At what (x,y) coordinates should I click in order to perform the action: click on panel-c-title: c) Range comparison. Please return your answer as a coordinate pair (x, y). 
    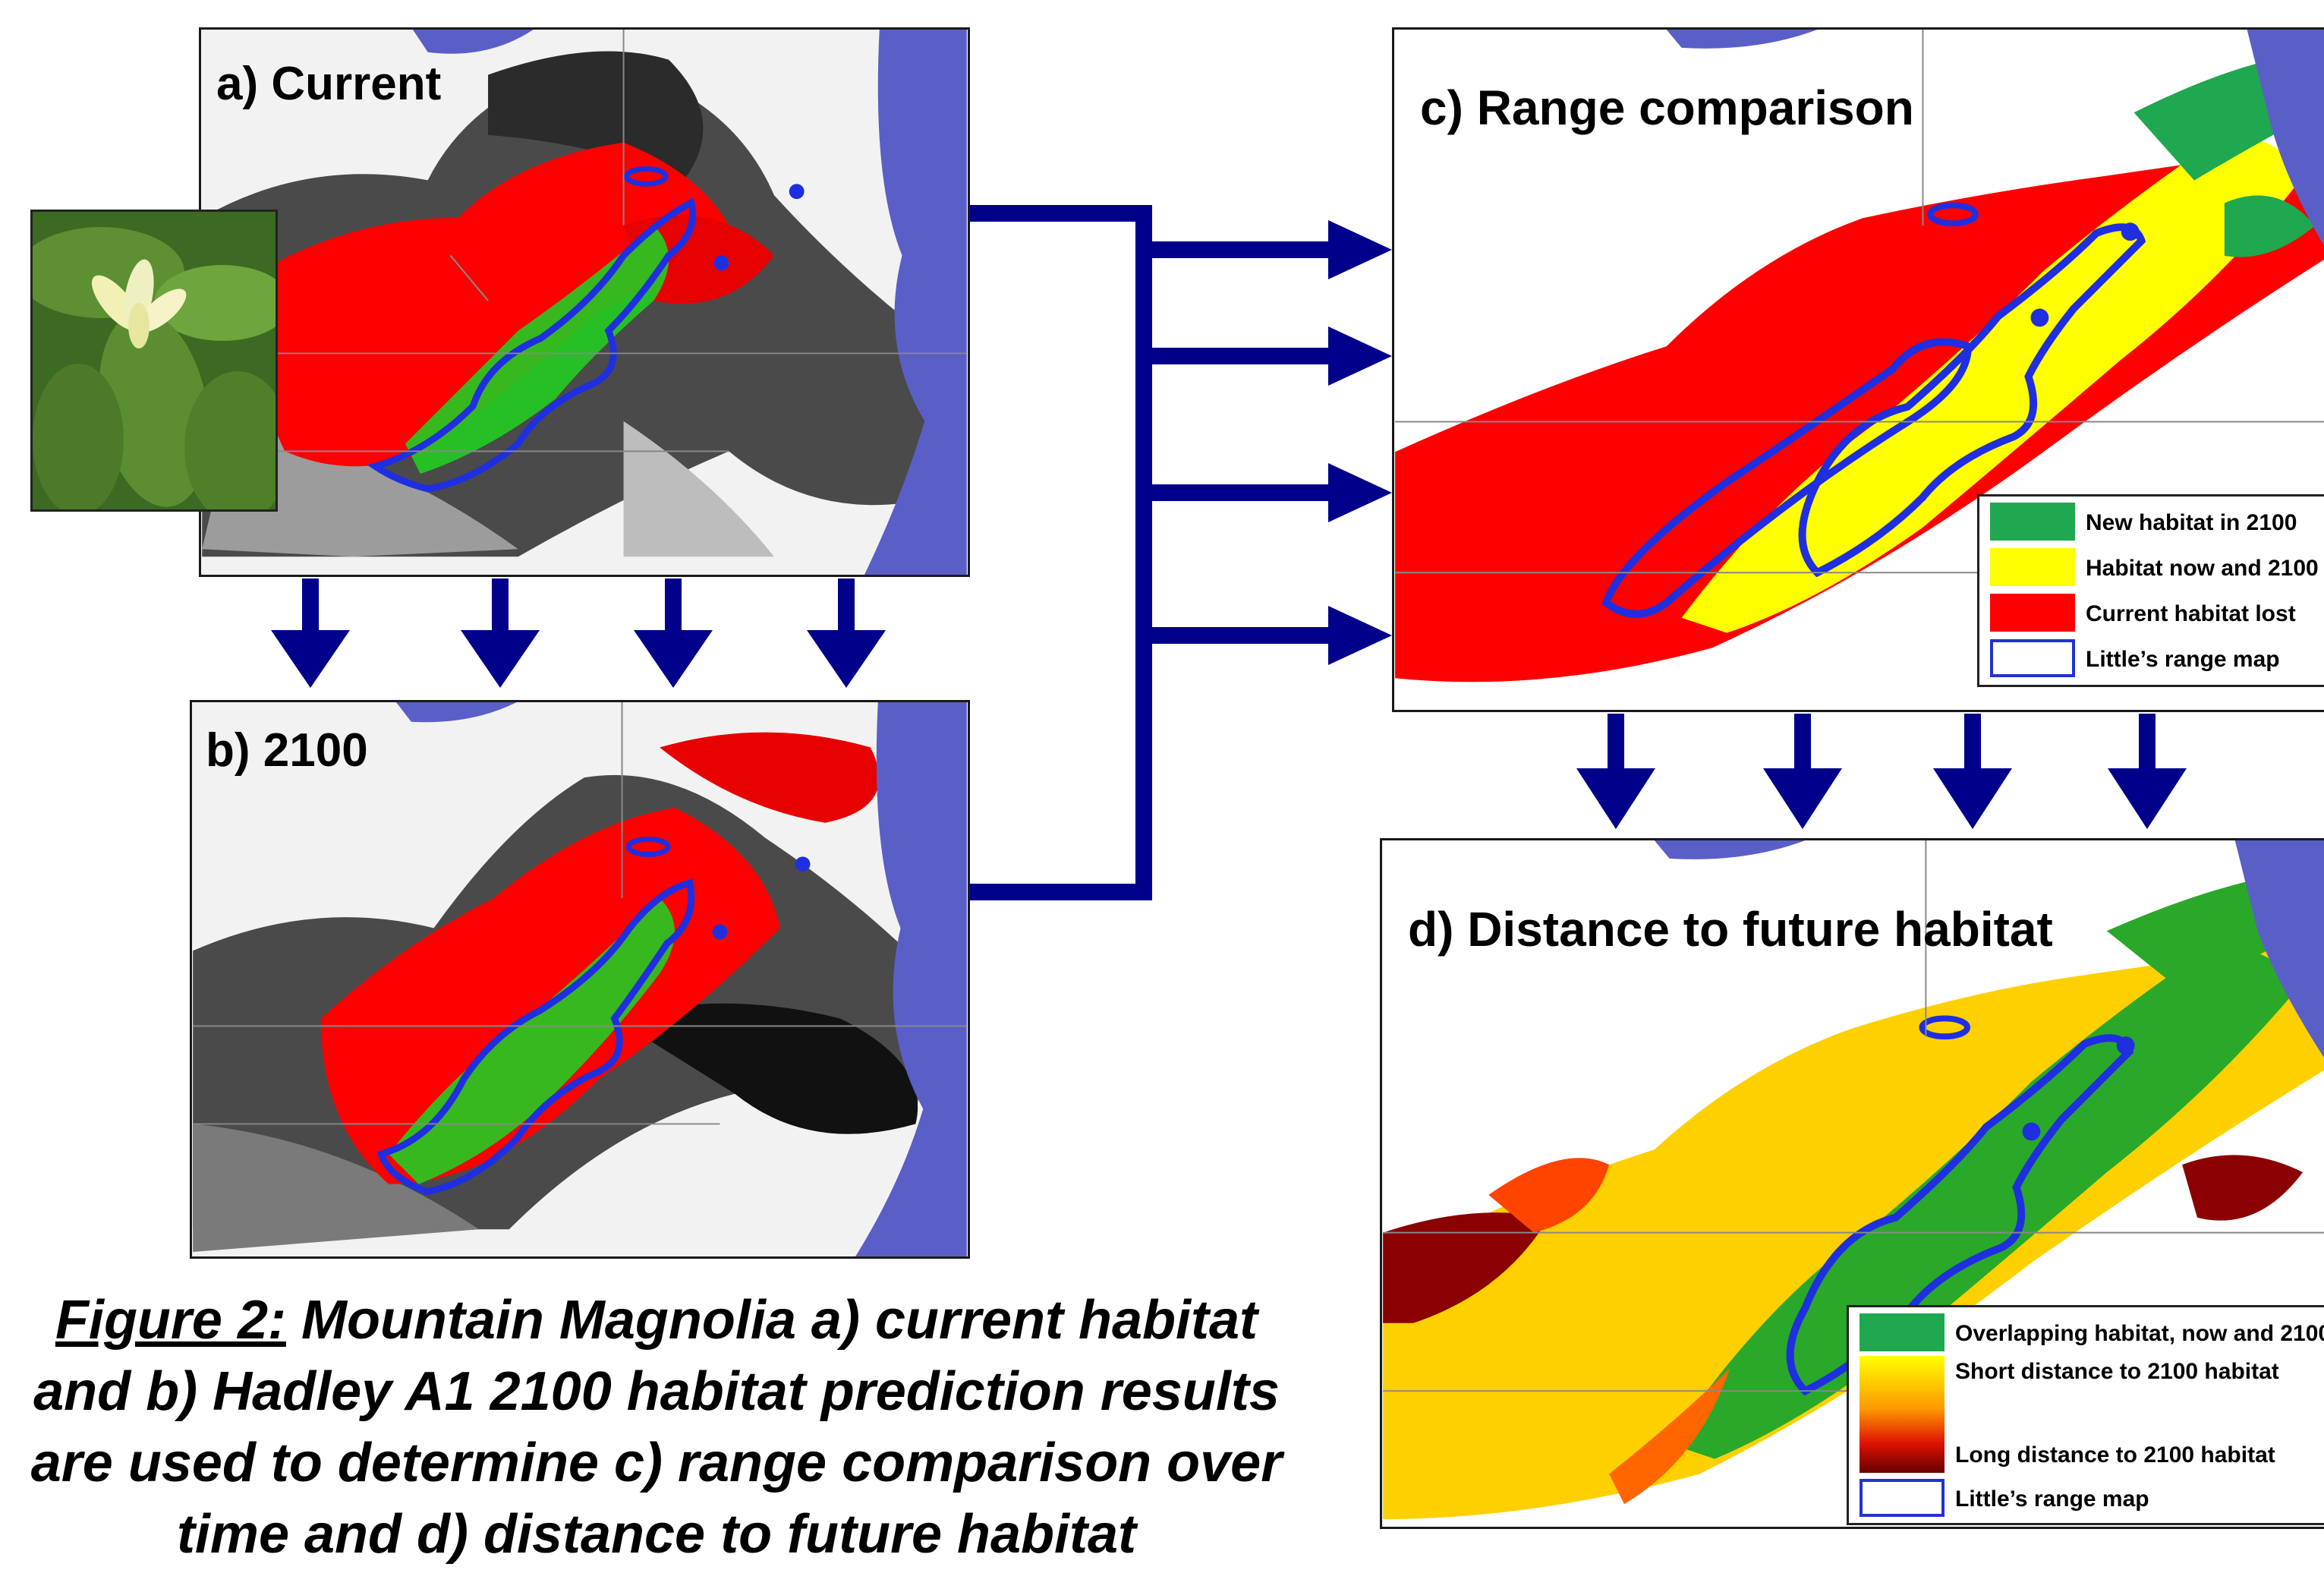
    Looking at the image, I should click on (1667, 107).